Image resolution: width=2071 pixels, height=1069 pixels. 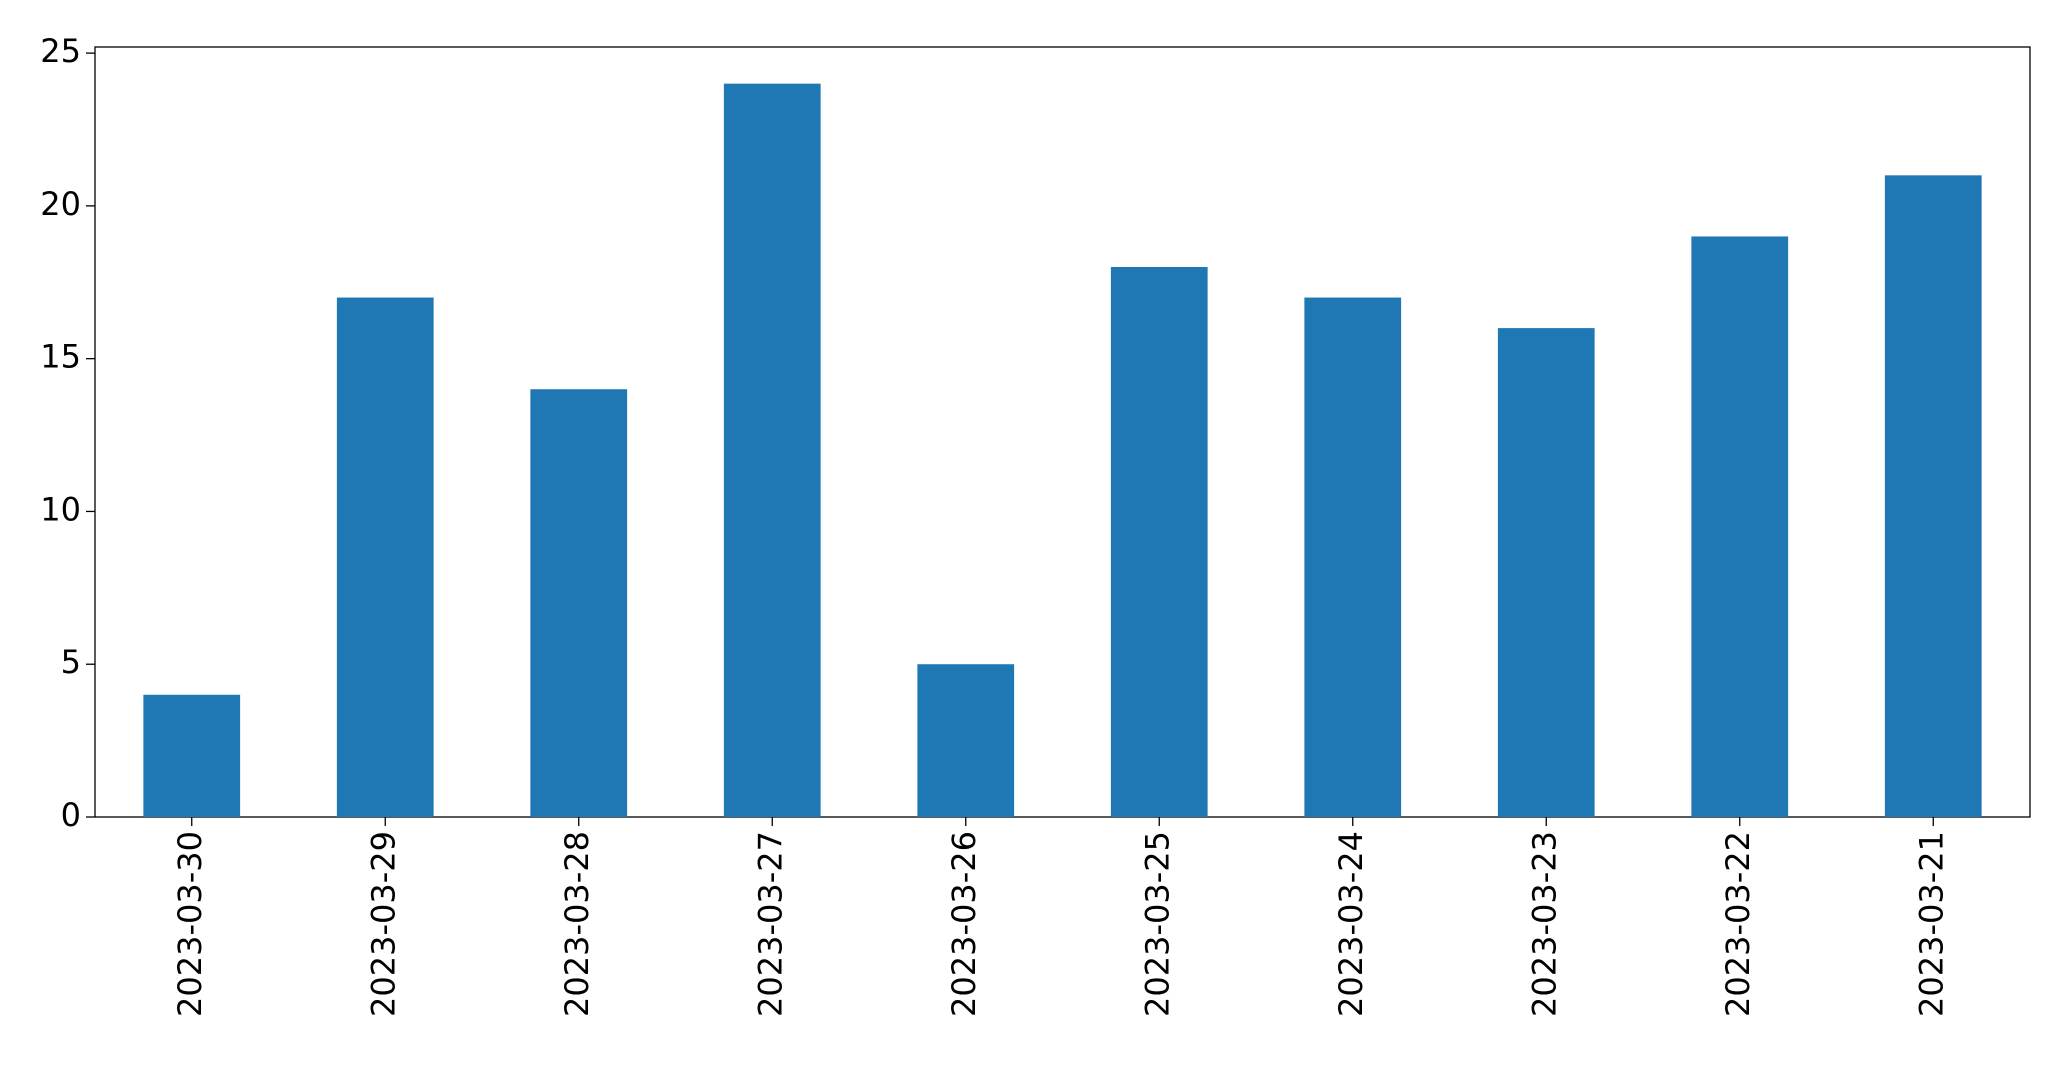 I want to click on y-tick-label: 10, so click(x=60, y=509).